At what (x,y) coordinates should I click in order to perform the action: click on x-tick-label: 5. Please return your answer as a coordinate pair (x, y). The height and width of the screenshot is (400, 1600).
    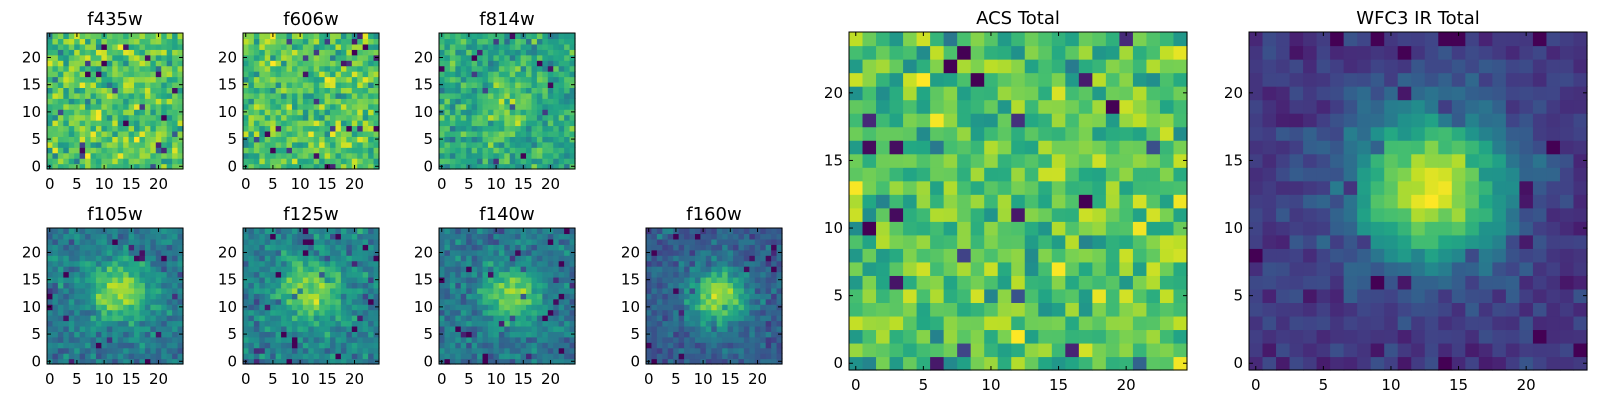
    Looking at the image, I should click on (77, 379).